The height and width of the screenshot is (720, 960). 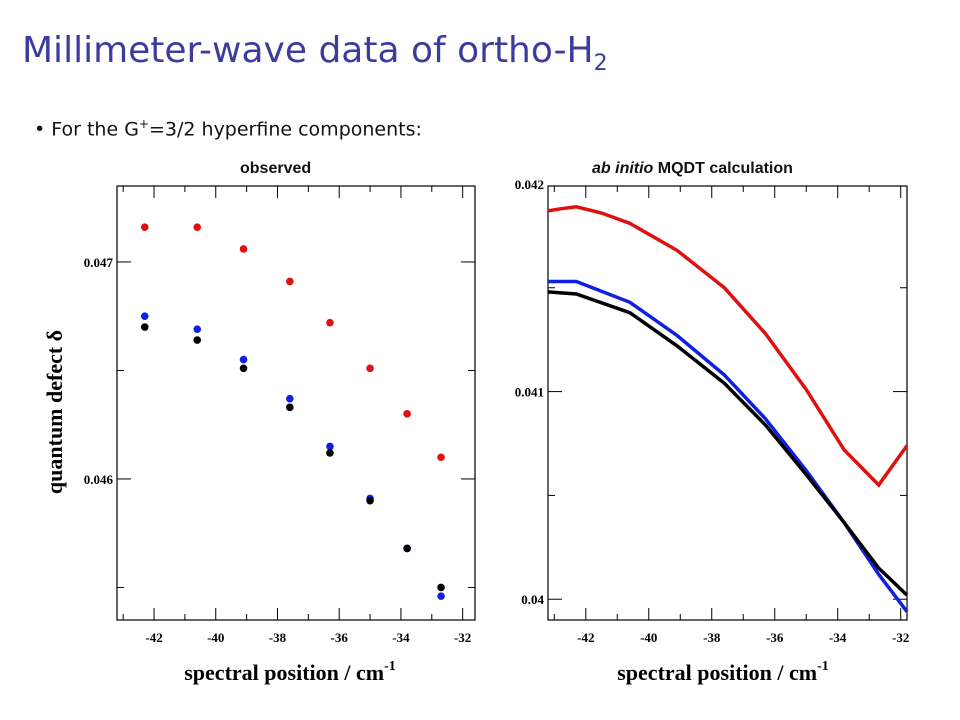 I want to click on slide-title-subscript: 2, so click(x=600, y=64).